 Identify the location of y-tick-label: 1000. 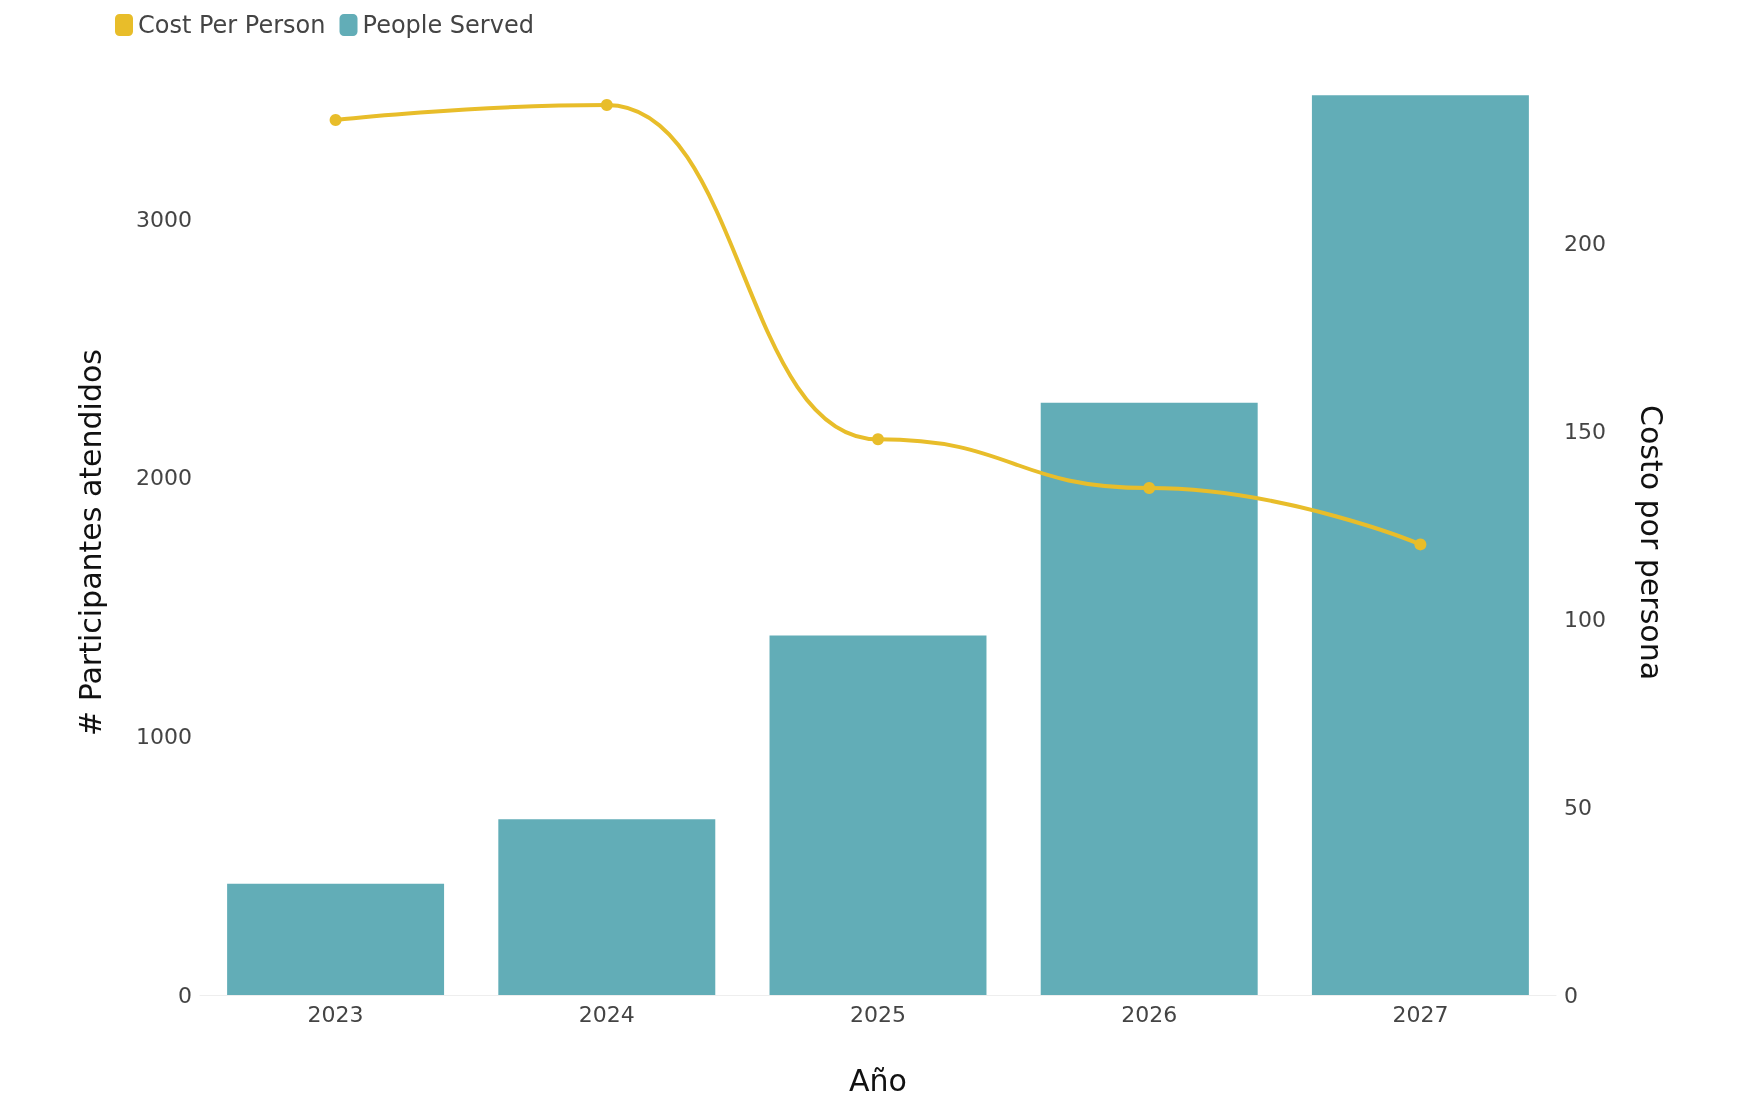
(164, 736).